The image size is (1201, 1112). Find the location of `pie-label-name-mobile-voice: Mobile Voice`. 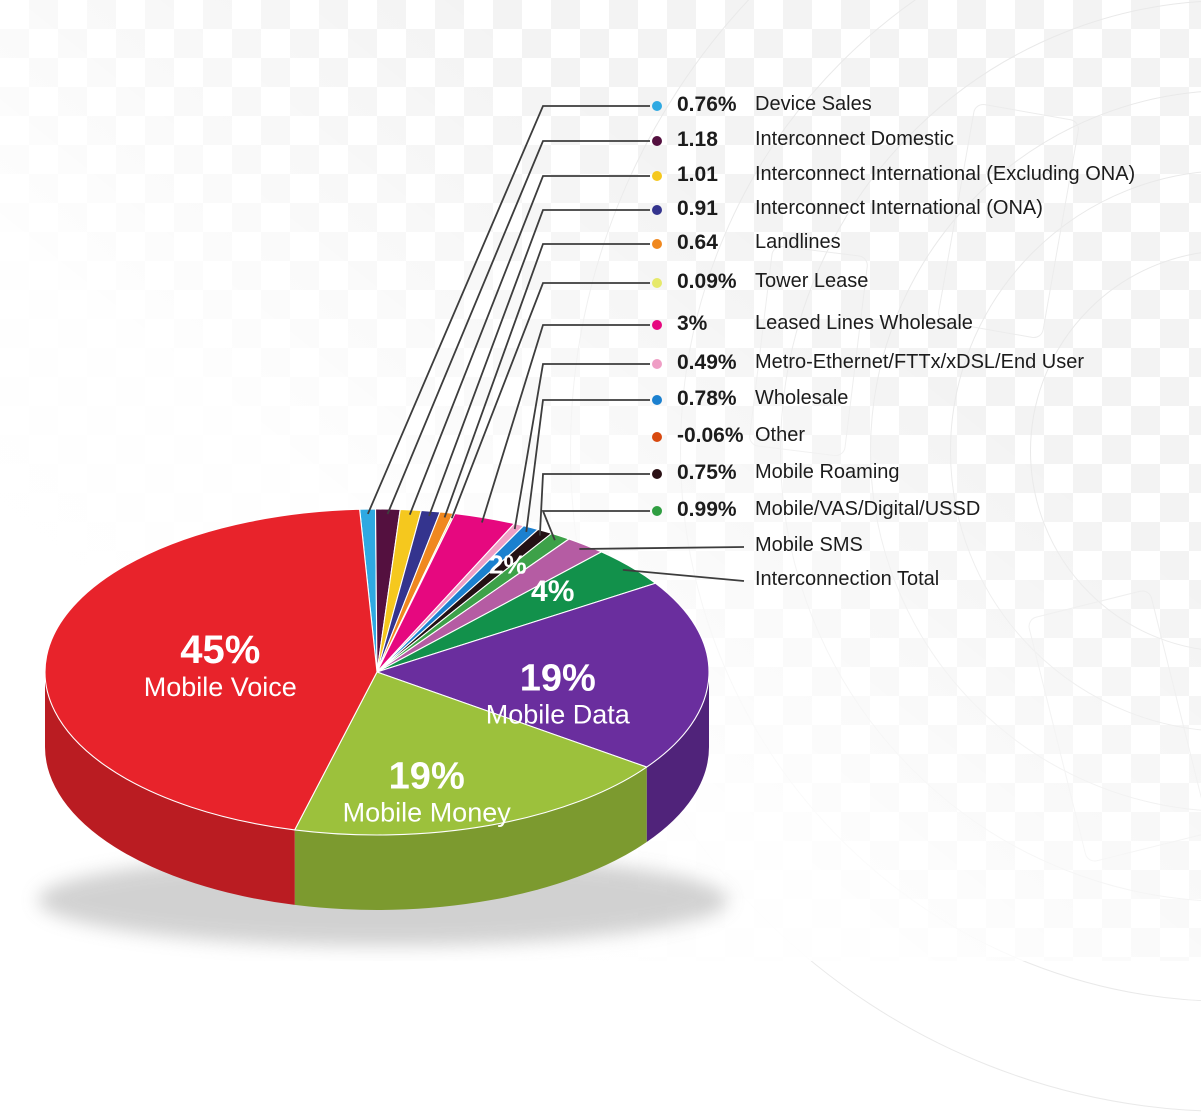

pie-label-name-mobile-voice: Mobile Voice is located at coordinates (220, 687).